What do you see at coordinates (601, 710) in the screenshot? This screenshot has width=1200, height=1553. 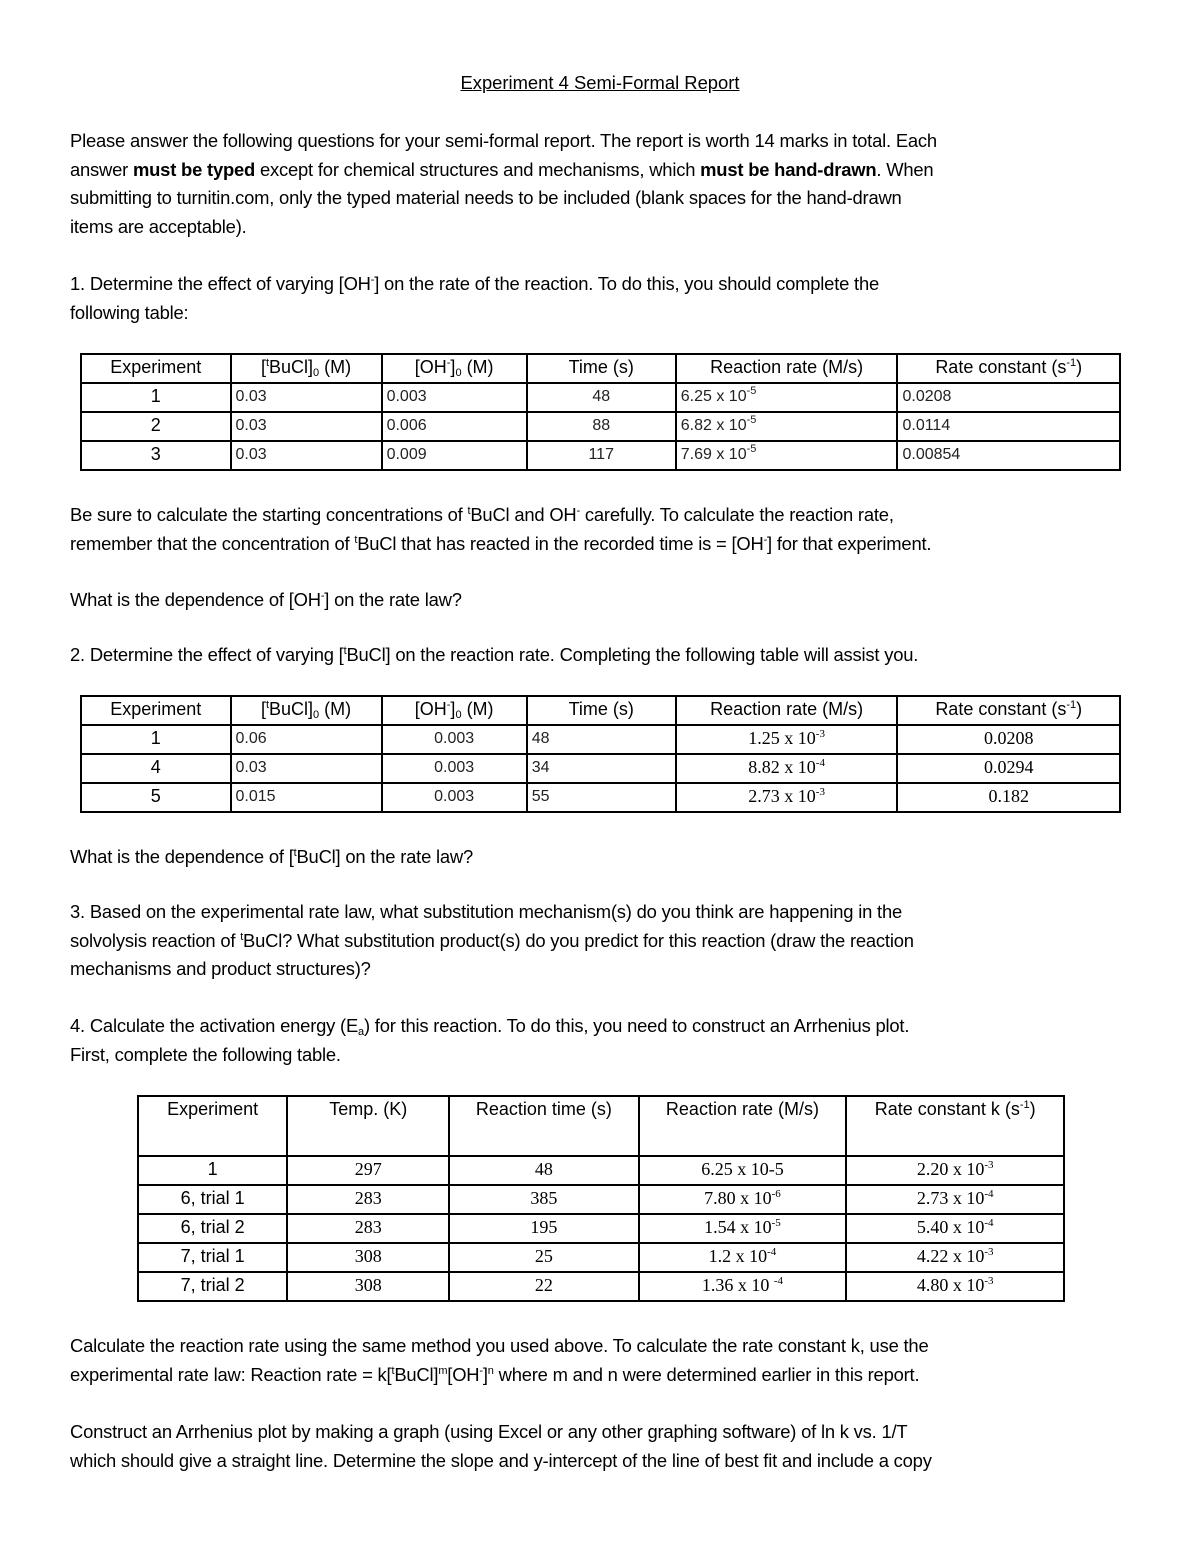 I see `column-header: Time (s)` at bounding box center [601, 710].